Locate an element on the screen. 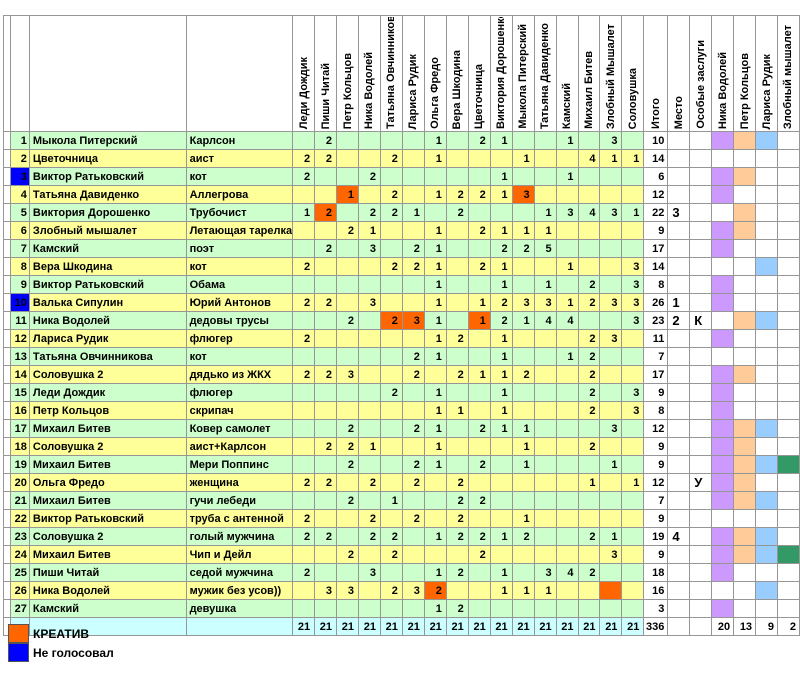 The width and height of the screenshot is (800, 676). place-cell is located at coordinates (679, 284).